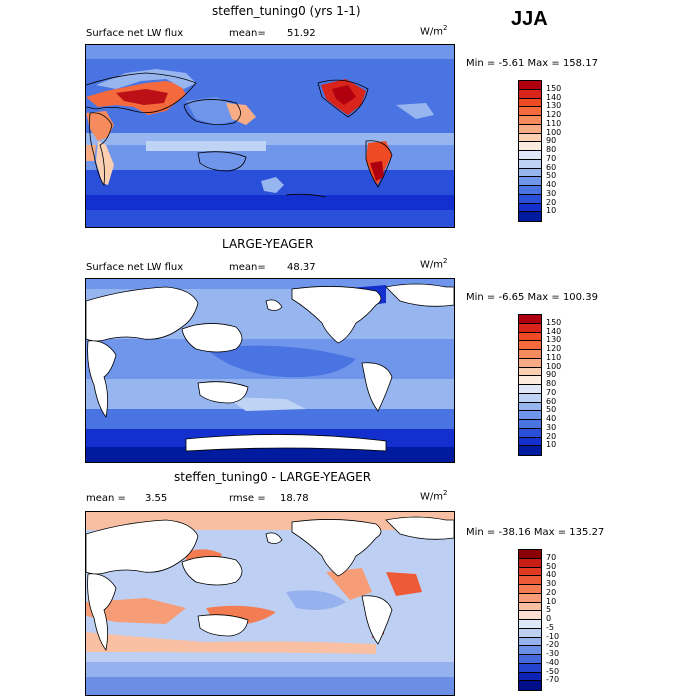 The width and height of the screenshot is (700, 700). What do you see at coordinates (532, 63) in the screenshot?
I see `panel1-minmax: Min = -5.61 Max = 158.17` at bounding box center [532, 63].